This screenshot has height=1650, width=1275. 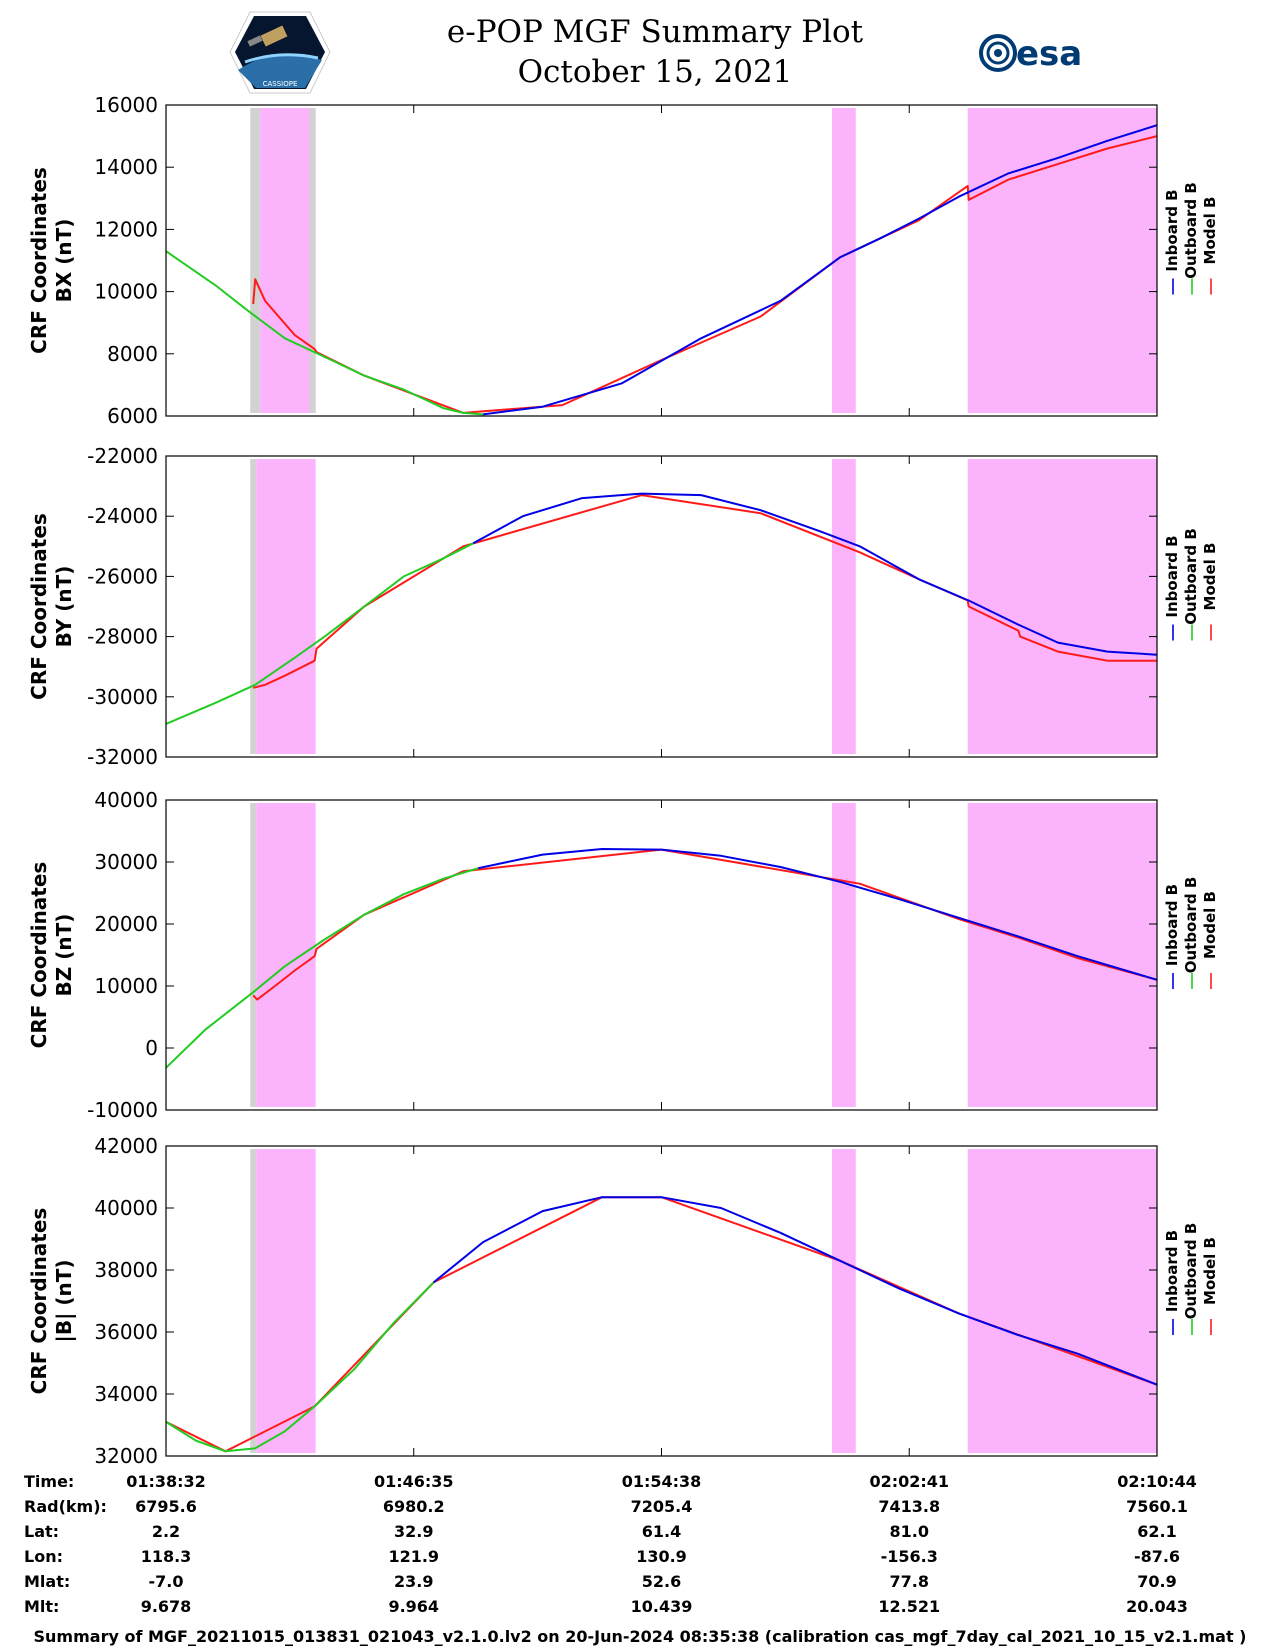 I want to click on y-tick-label: 16000, so click(x=126, y=105).